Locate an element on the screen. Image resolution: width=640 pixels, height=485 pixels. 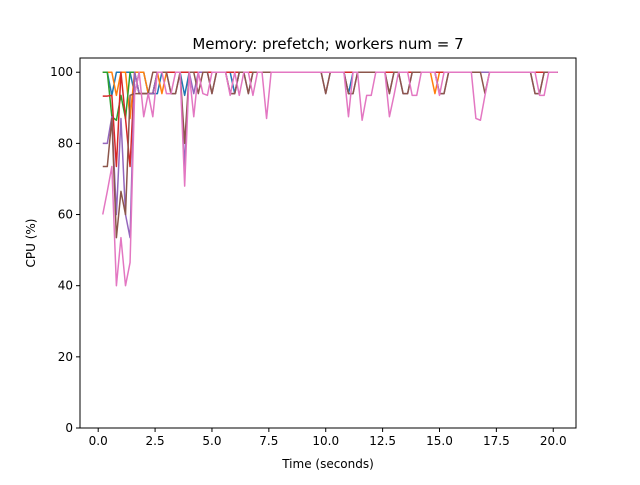
x-axis-label: Time (seconds) is located at coordinates (327, 464).